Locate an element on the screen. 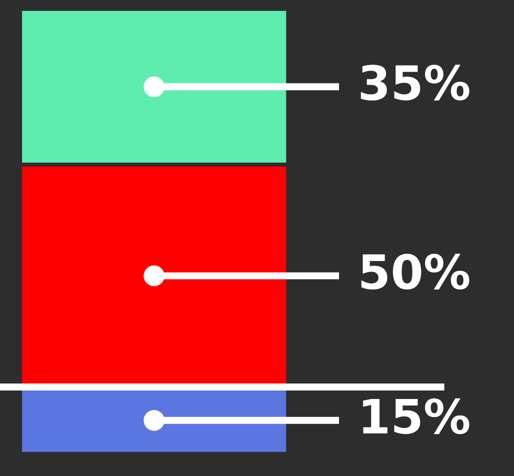 Image resolution: width=514 pixels, height=476 pixels. data-label: 15% is located at coordinates (416, 416).